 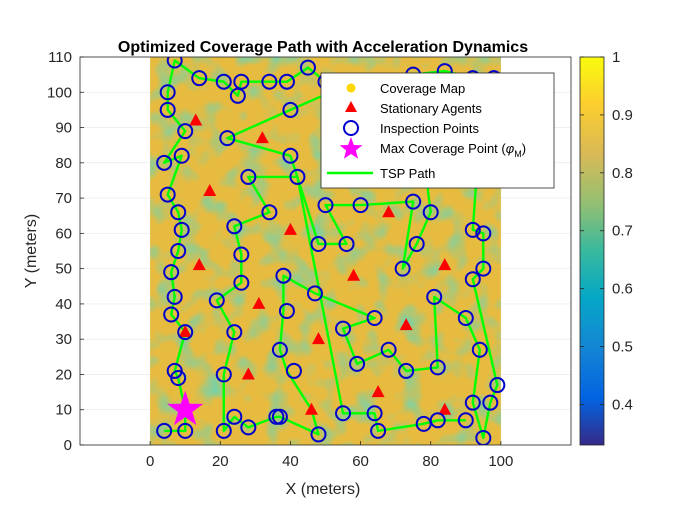 I want to click on x-tick-label: 100, so click(x=500, y=461).